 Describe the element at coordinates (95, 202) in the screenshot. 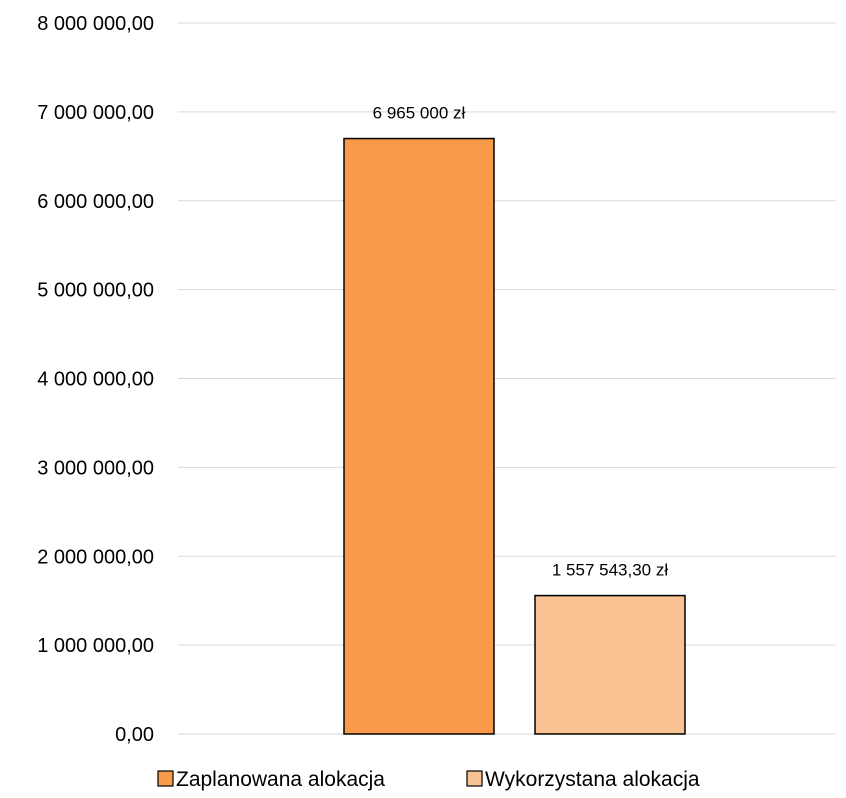

I see `y-tick-label: 6 000 000,00` at that location.